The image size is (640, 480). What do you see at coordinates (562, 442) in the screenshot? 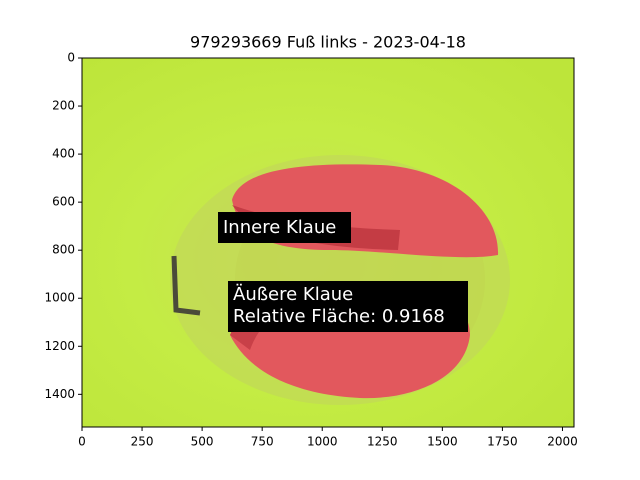
I see `x-tick-label: 2000` at bounding box center [562, 442].